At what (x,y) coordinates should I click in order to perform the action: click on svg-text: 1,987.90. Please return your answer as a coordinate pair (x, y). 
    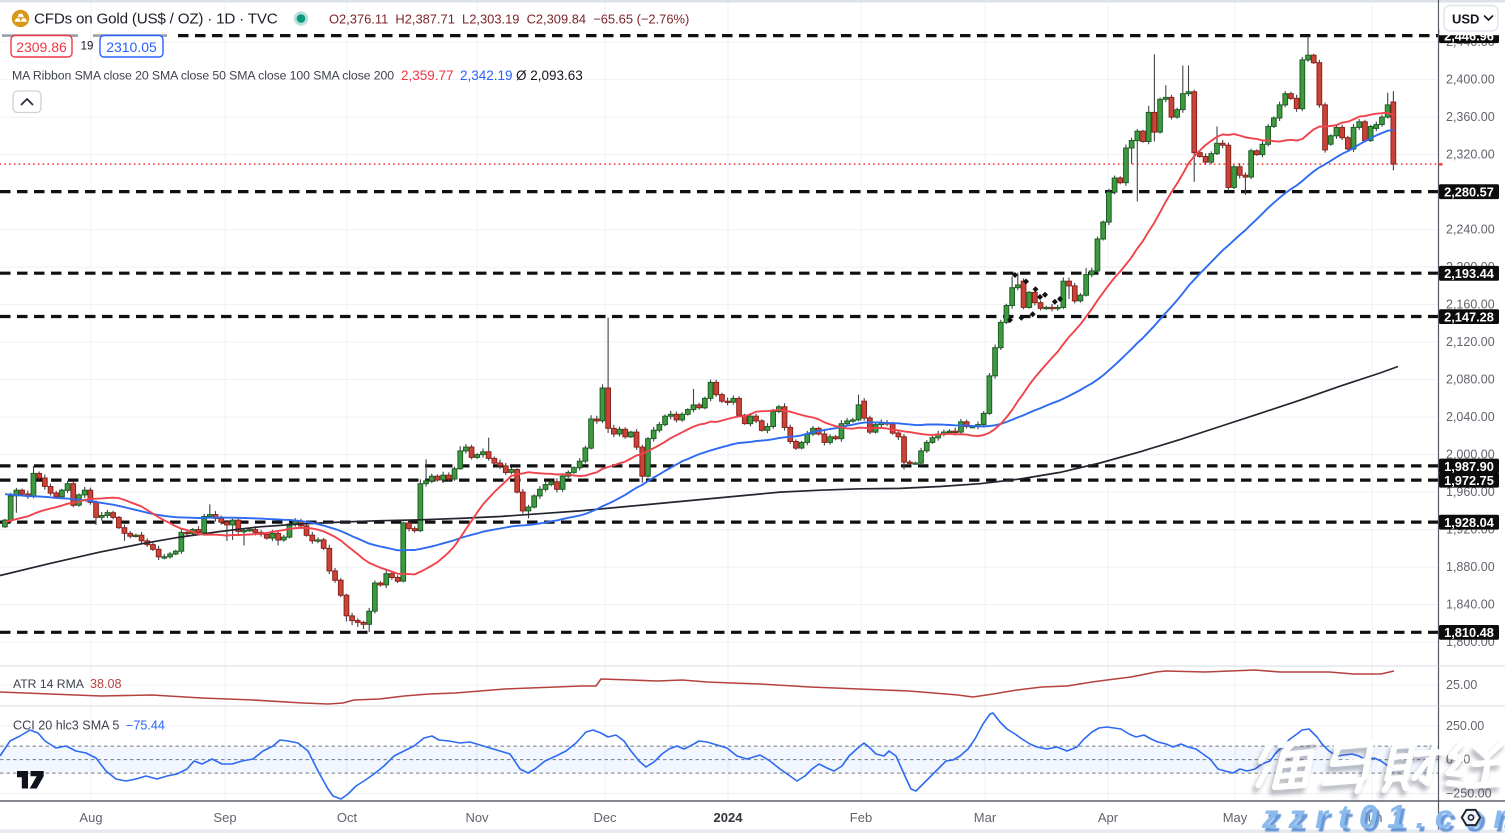
    Looking at the image, I should click on (1469, 466).